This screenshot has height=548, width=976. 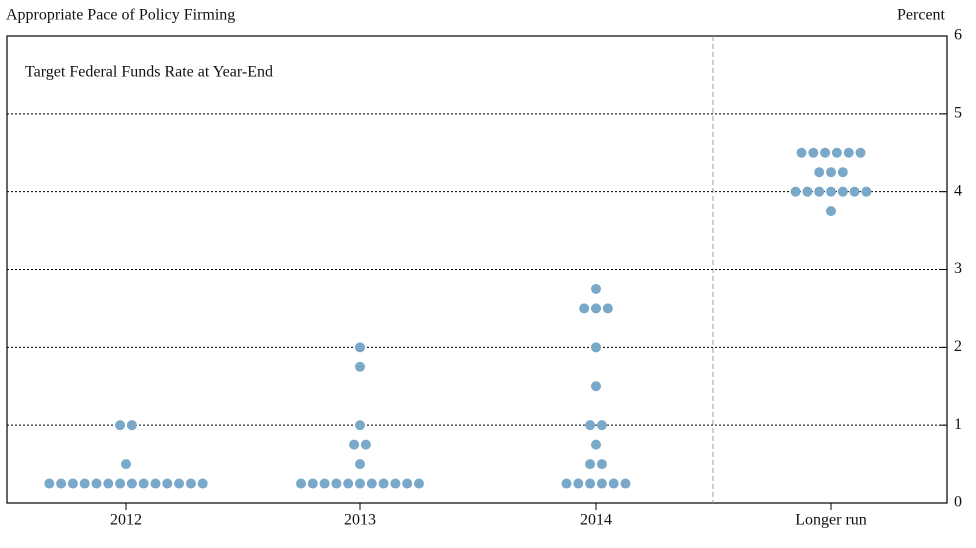 What do you see at coordinates (958, 35) in the screenshot?
I see `y-tick-label: 6` at bounding box center [958, 35].